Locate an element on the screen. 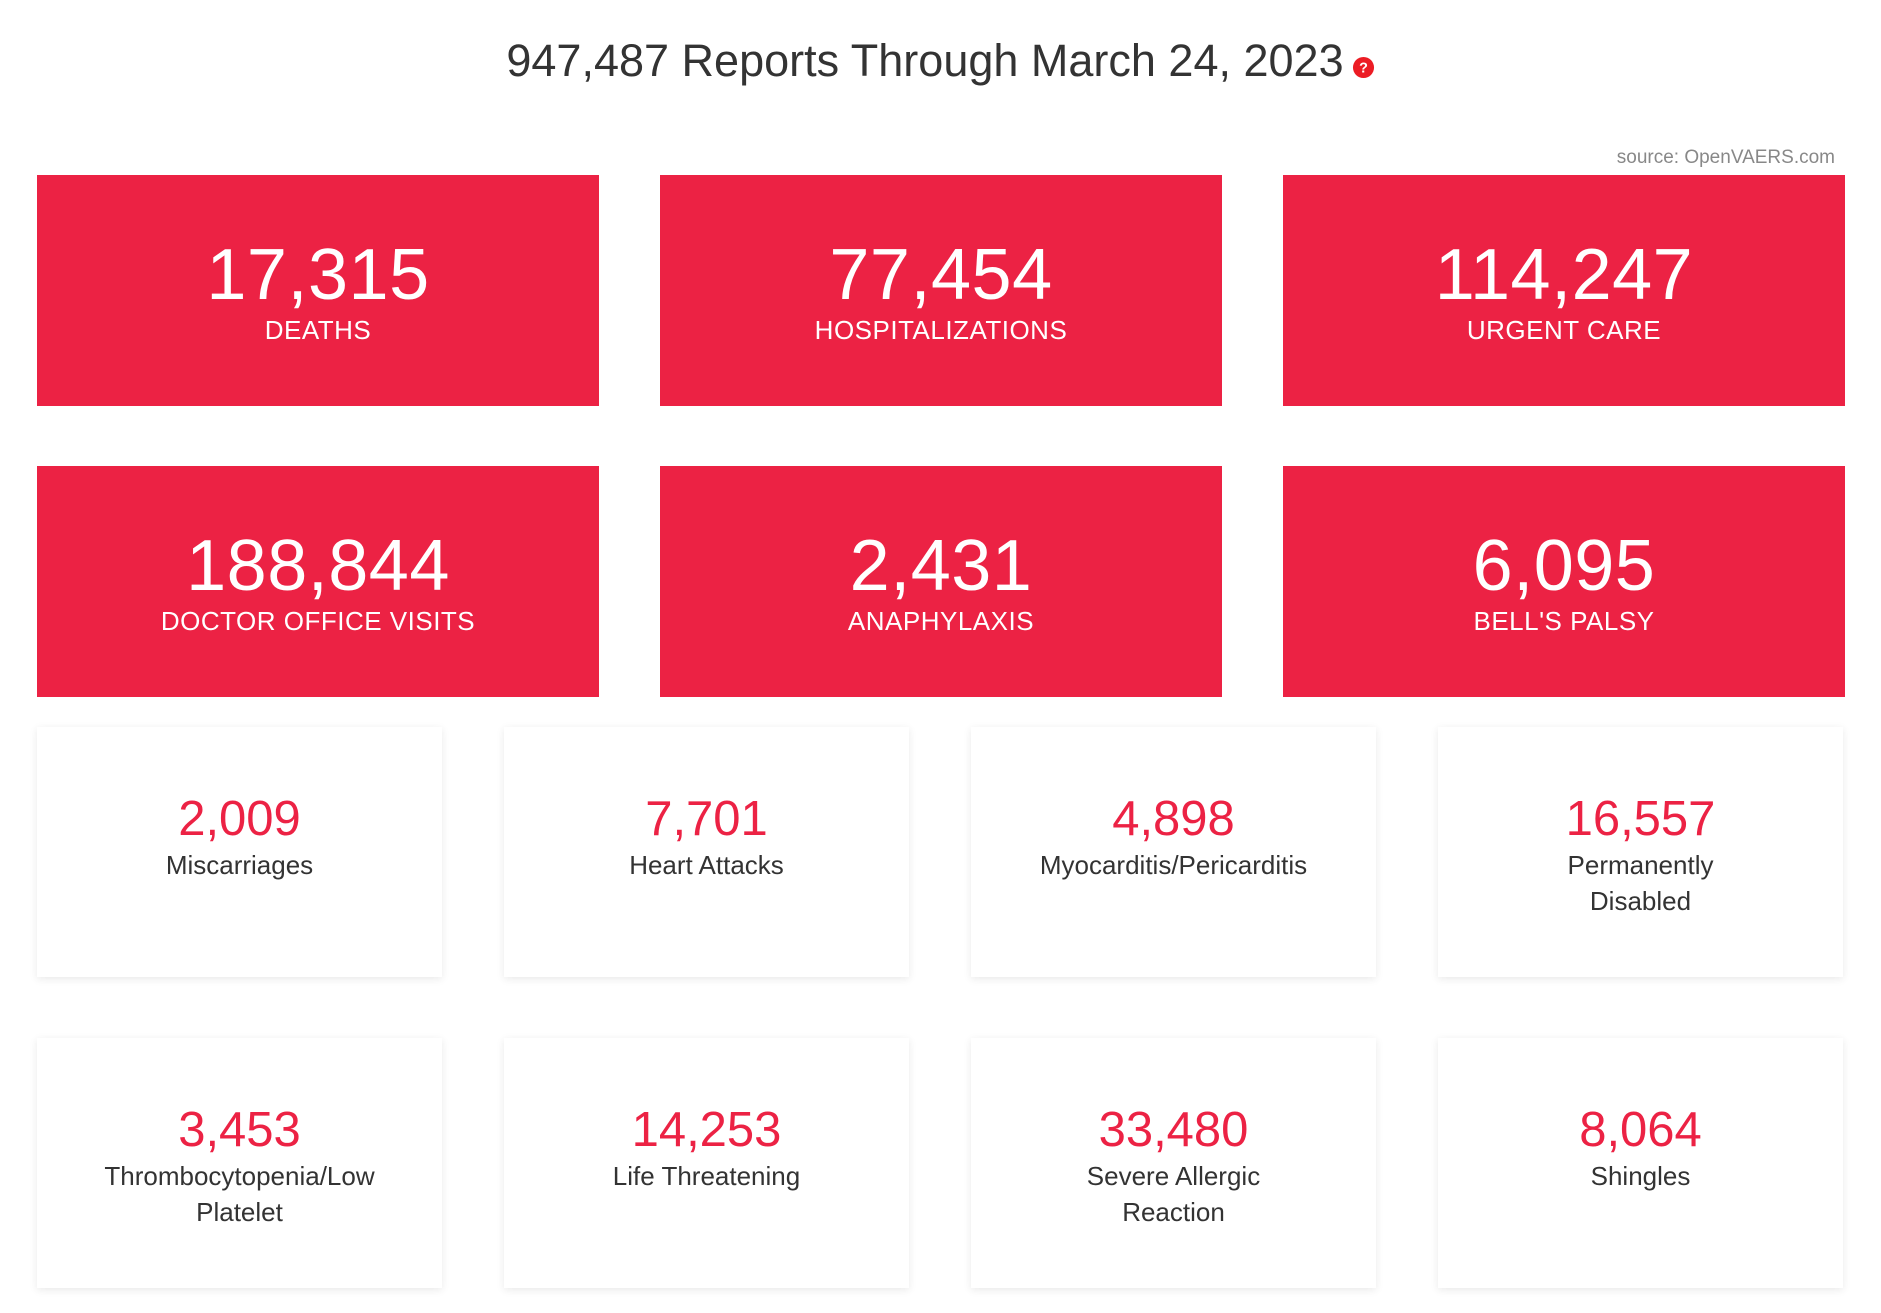 This screenshot has width=1881, height=1313. stat-value: 77,454 is located at coordinates (941, 275).